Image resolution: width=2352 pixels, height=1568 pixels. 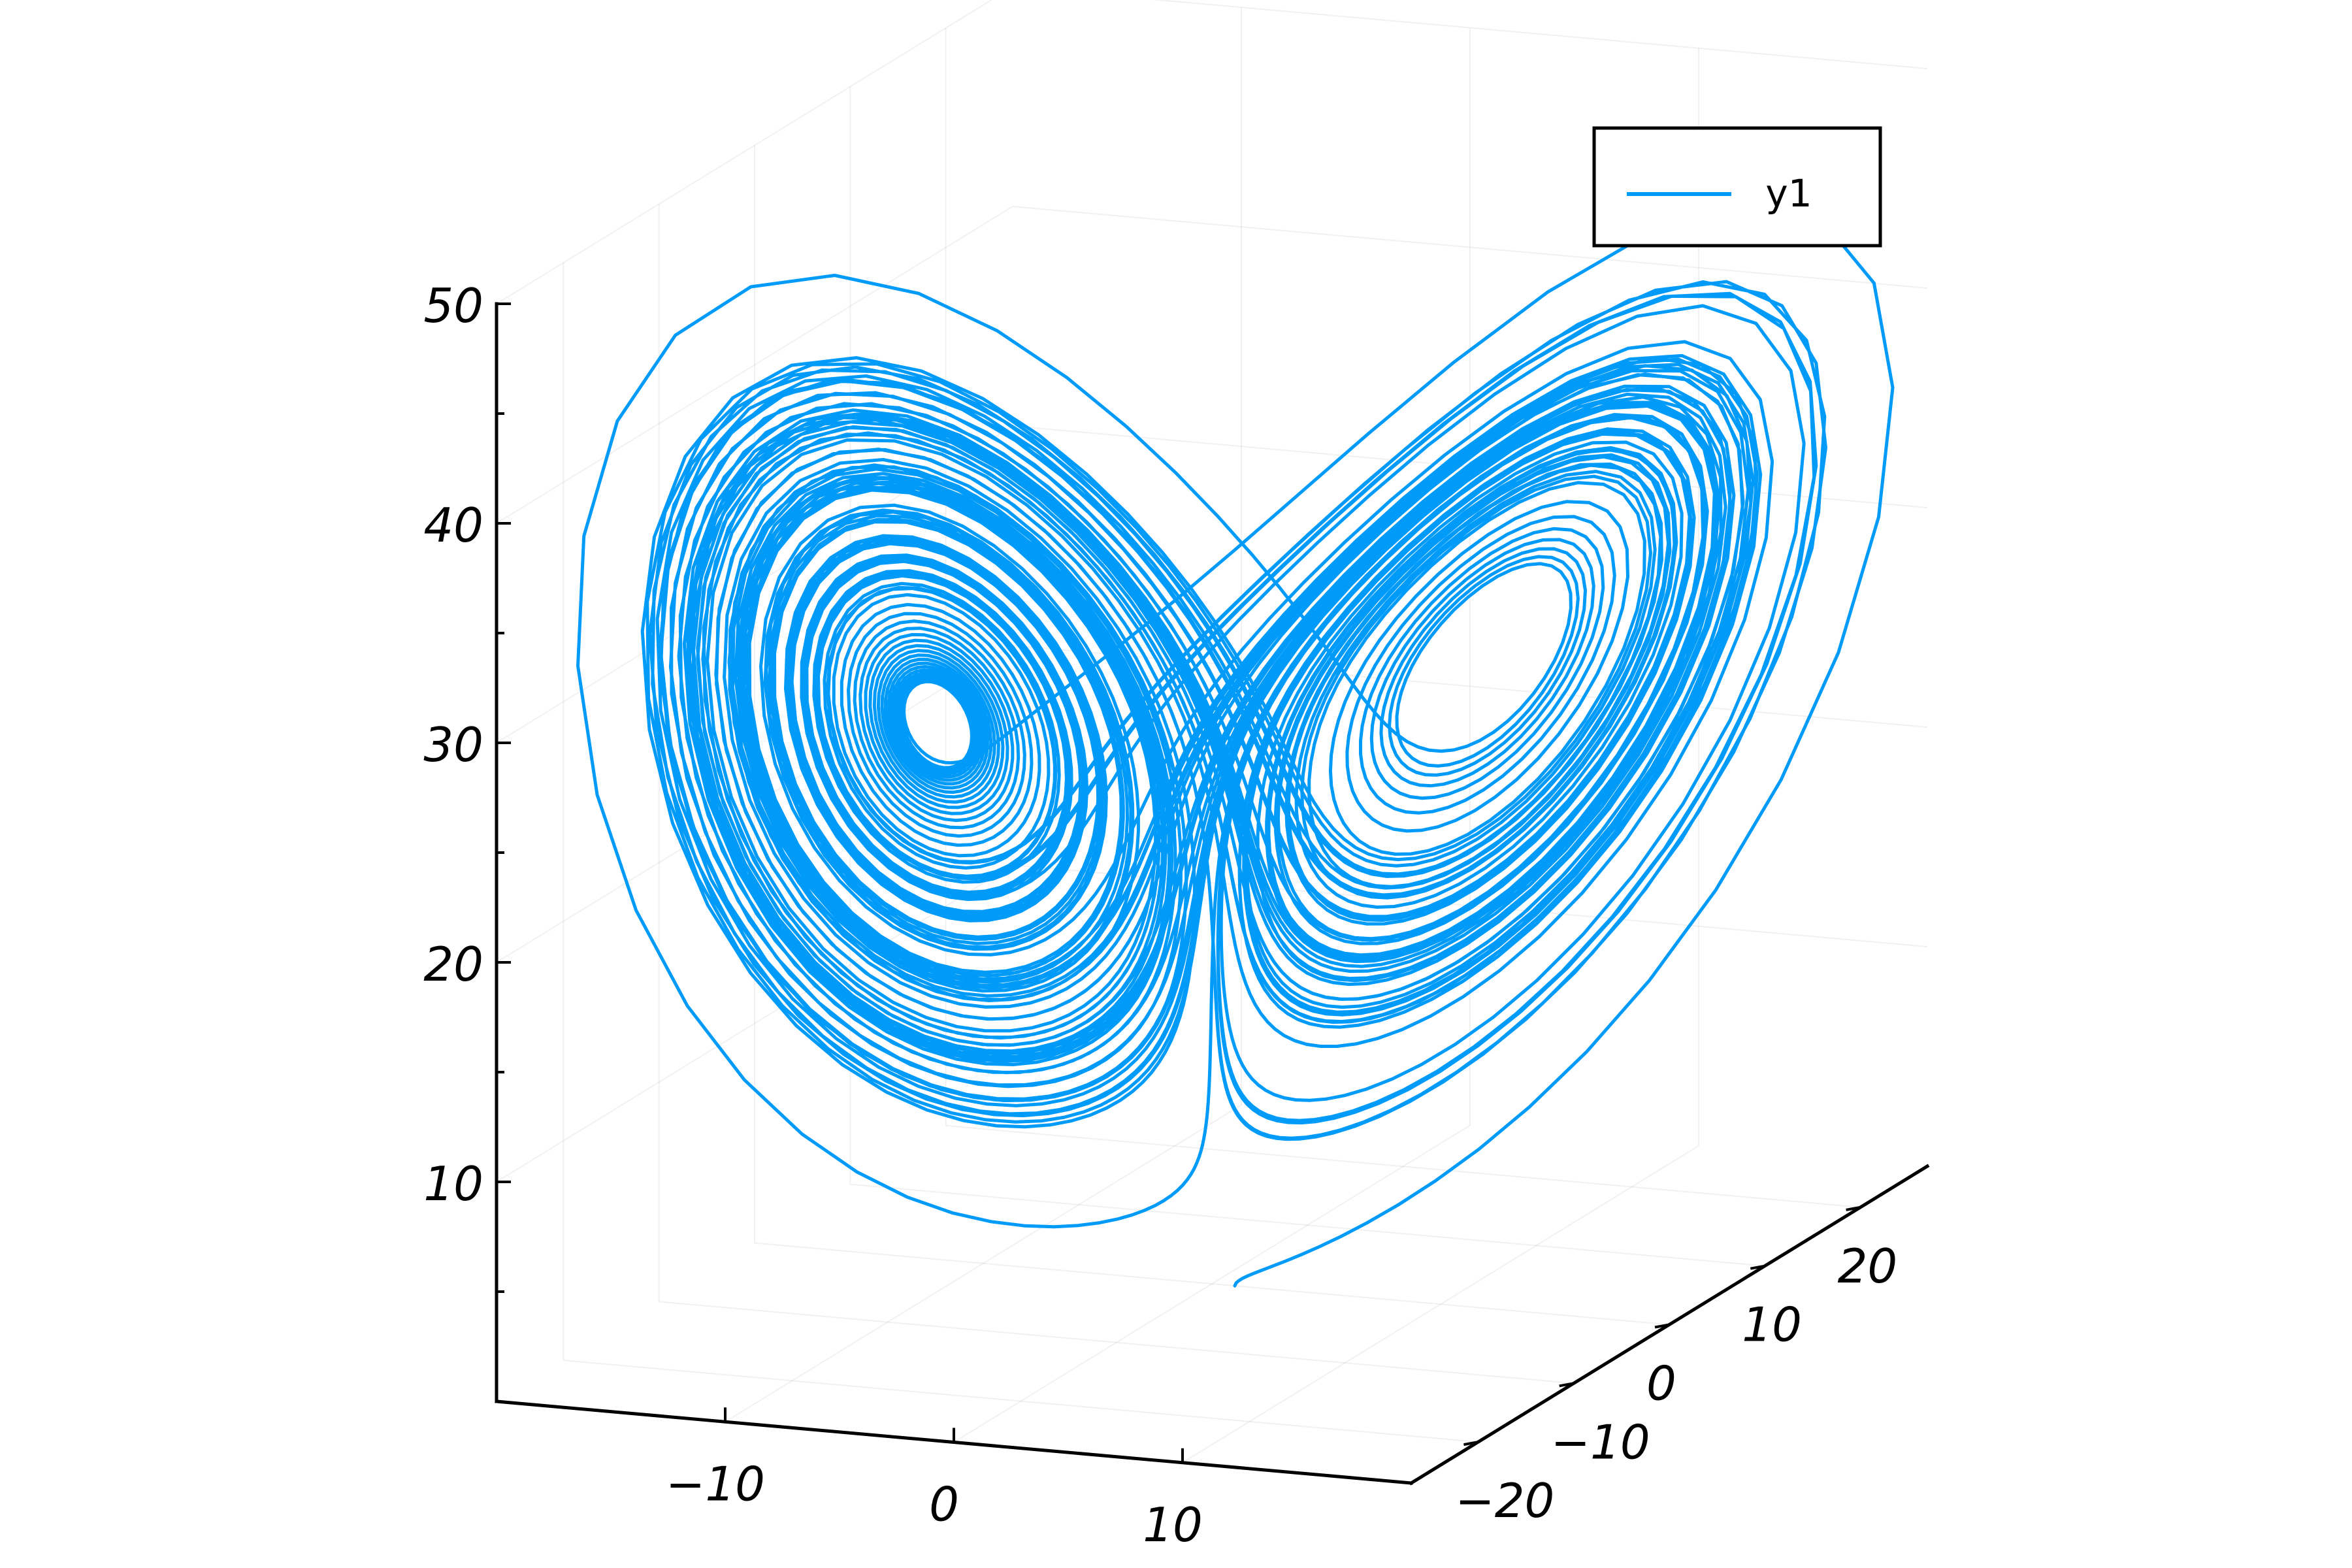 I want to click on z-tick-label: 40, so click(x=453, y=525).